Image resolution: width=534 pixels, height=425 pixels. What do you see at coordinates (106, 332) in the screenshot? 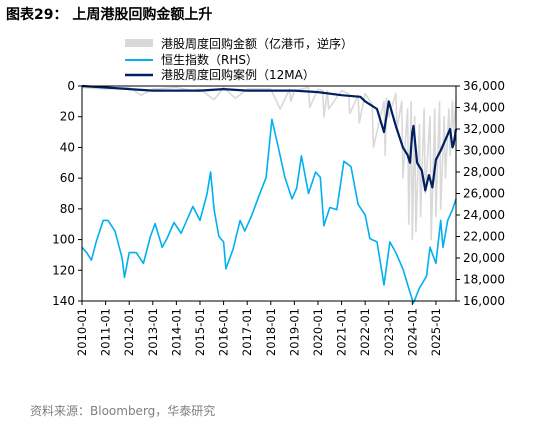
I see `x-tick-label: 2011-01` at bounding box center [106, 332].